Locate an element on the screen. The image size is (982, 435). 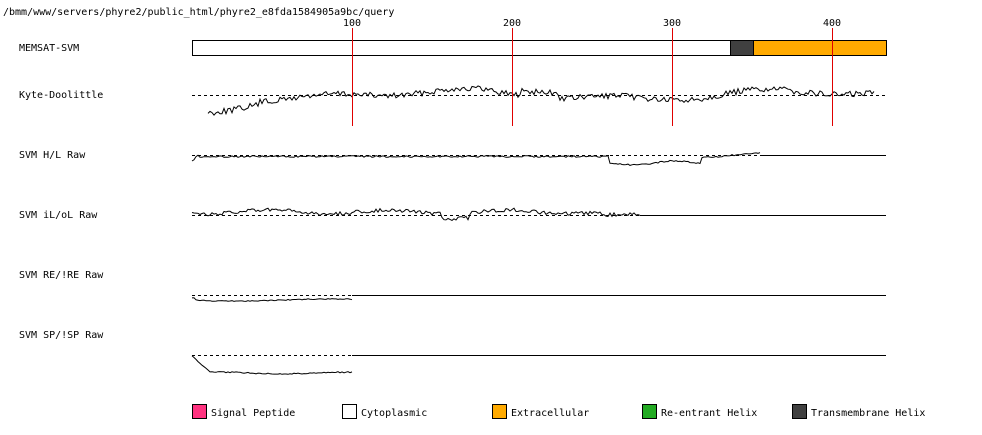
svm-hl-trace is located at coordinates (476, 159).